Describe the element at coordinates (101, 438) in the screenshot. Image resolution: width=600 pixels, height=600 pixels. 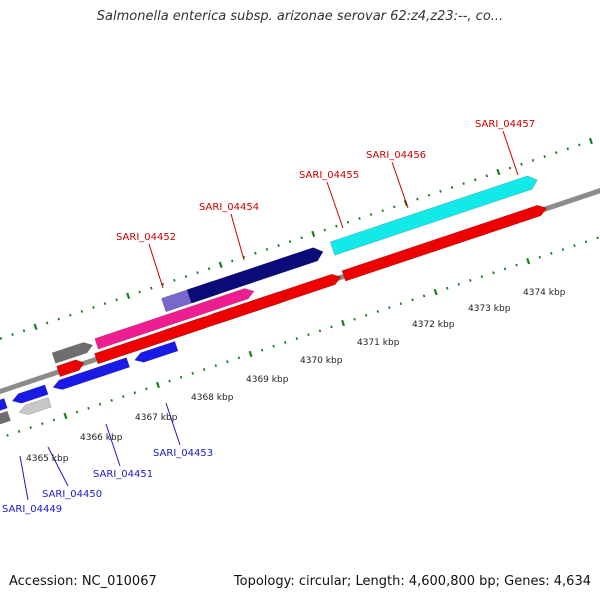
I see `scale-label: 4366 kbp` at that location.